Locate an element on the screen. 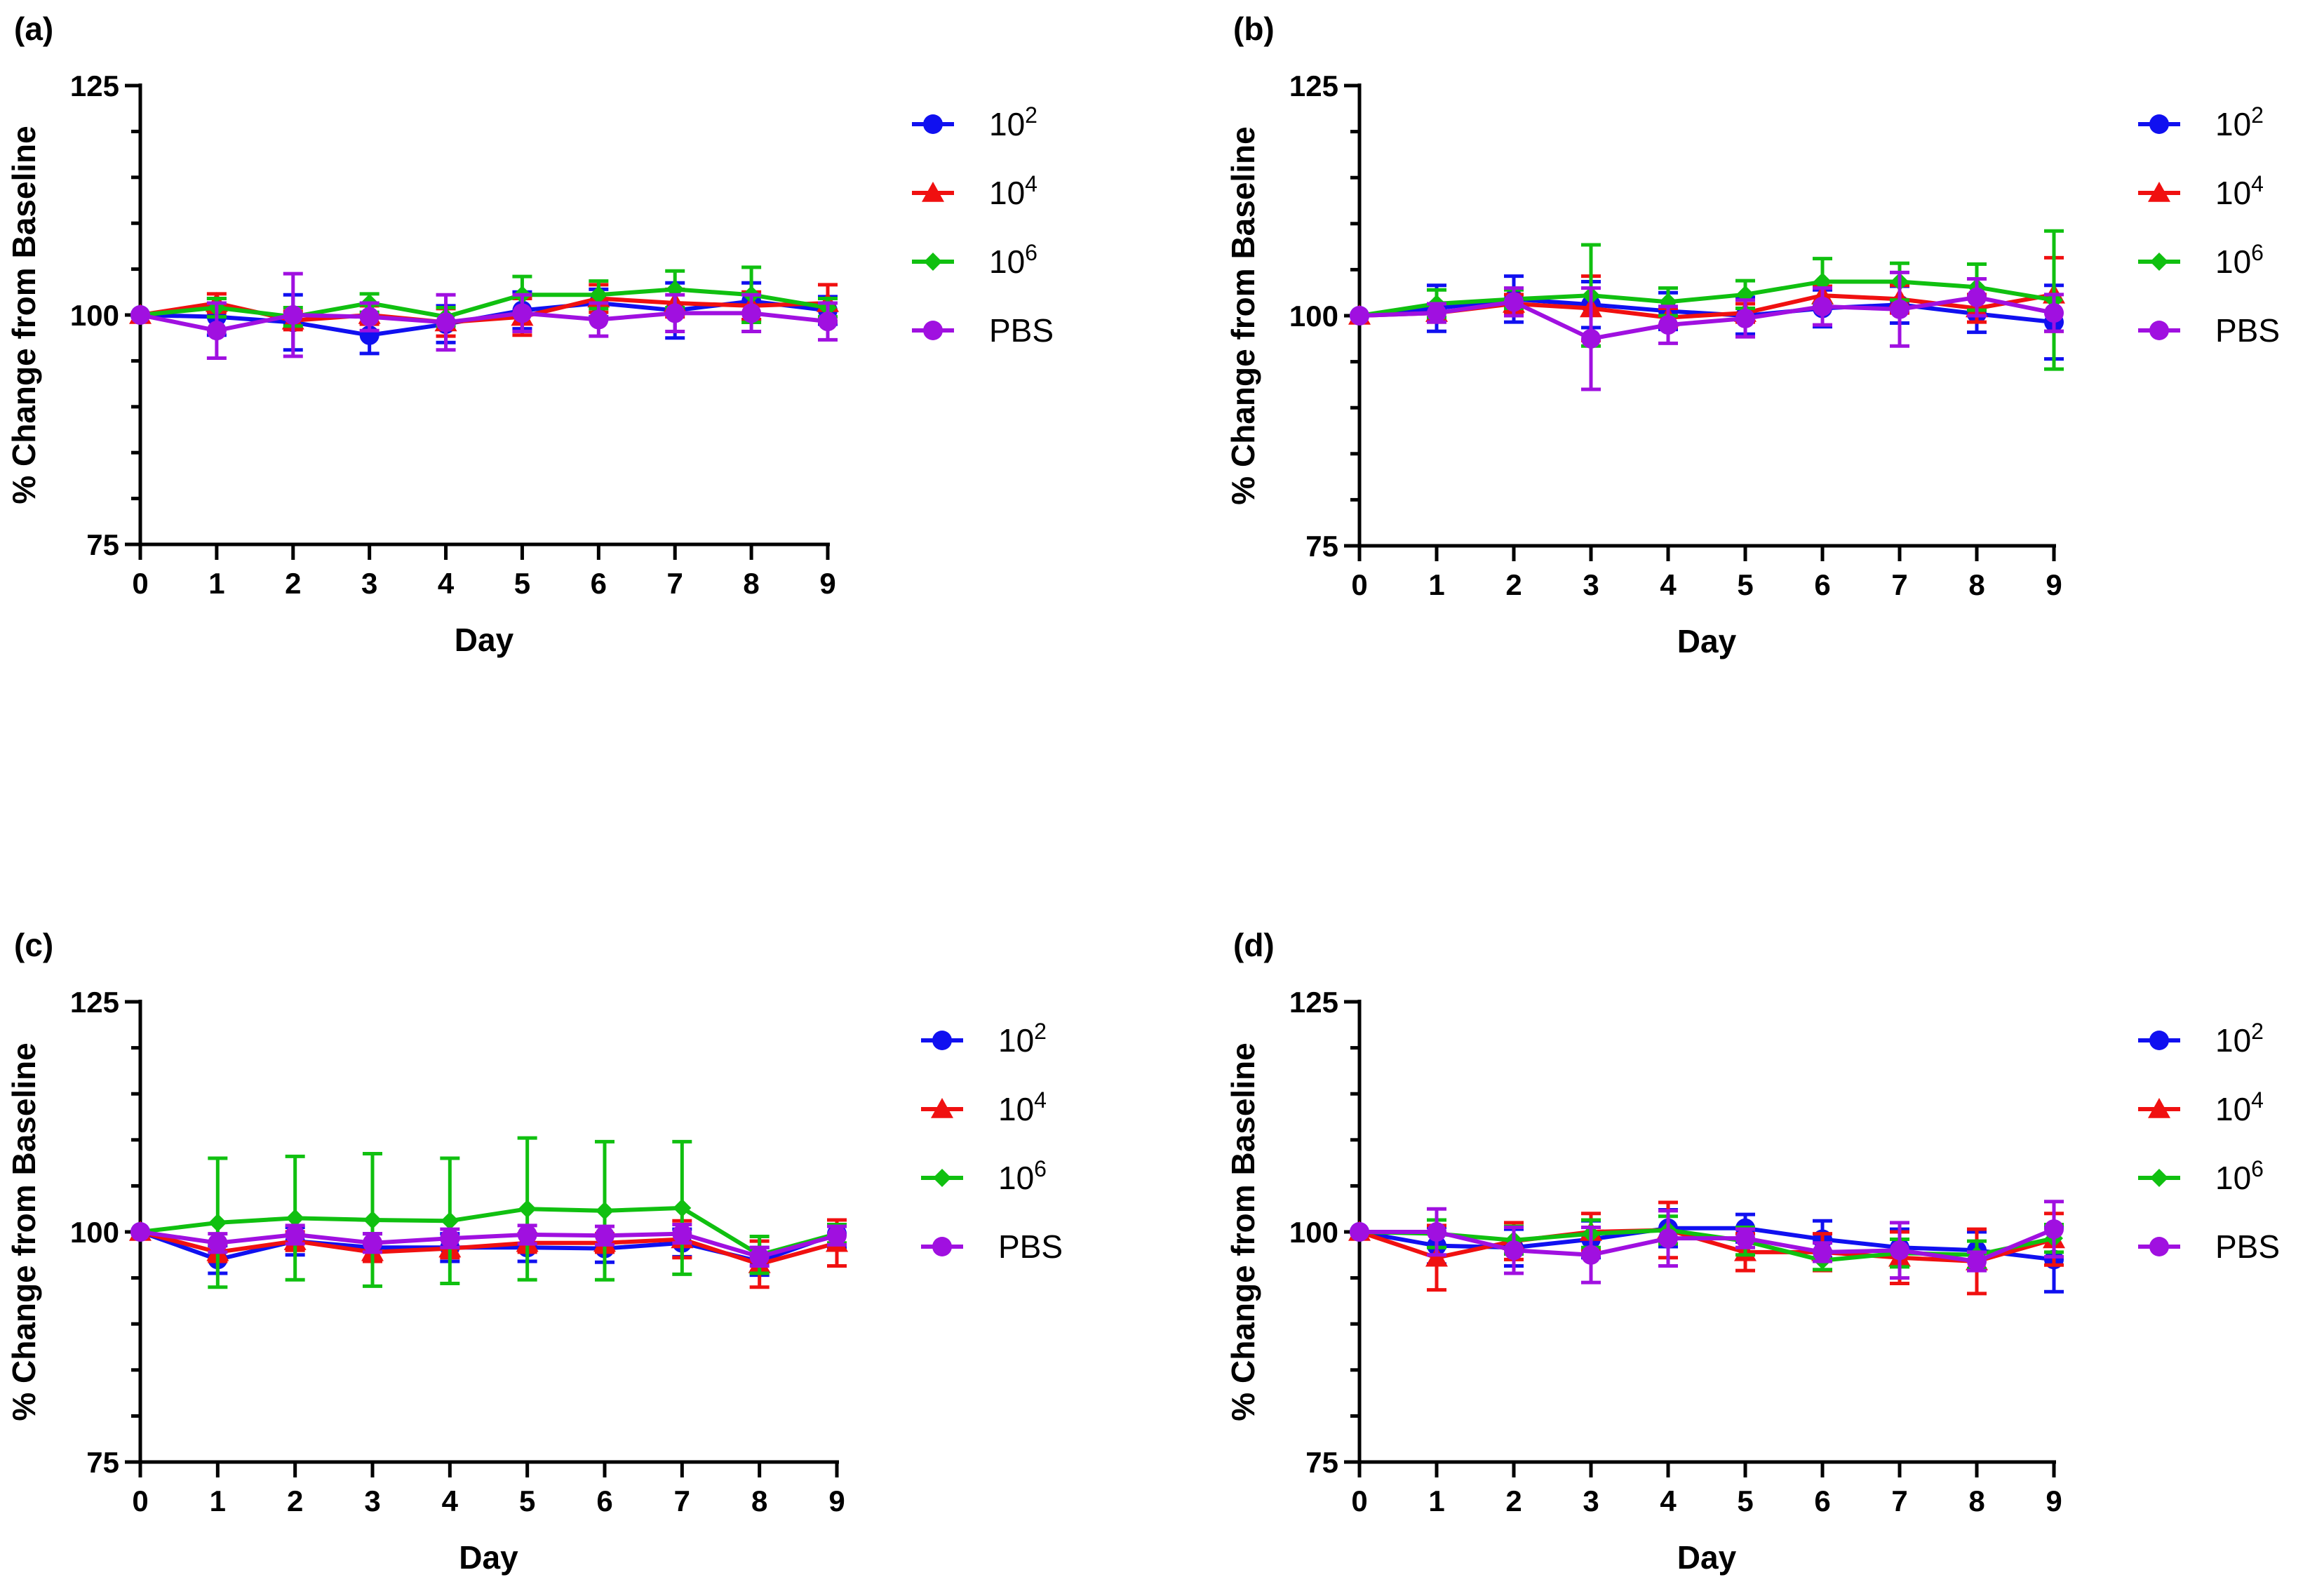  legend-label: PBS is located at coordinates (1021, 330).